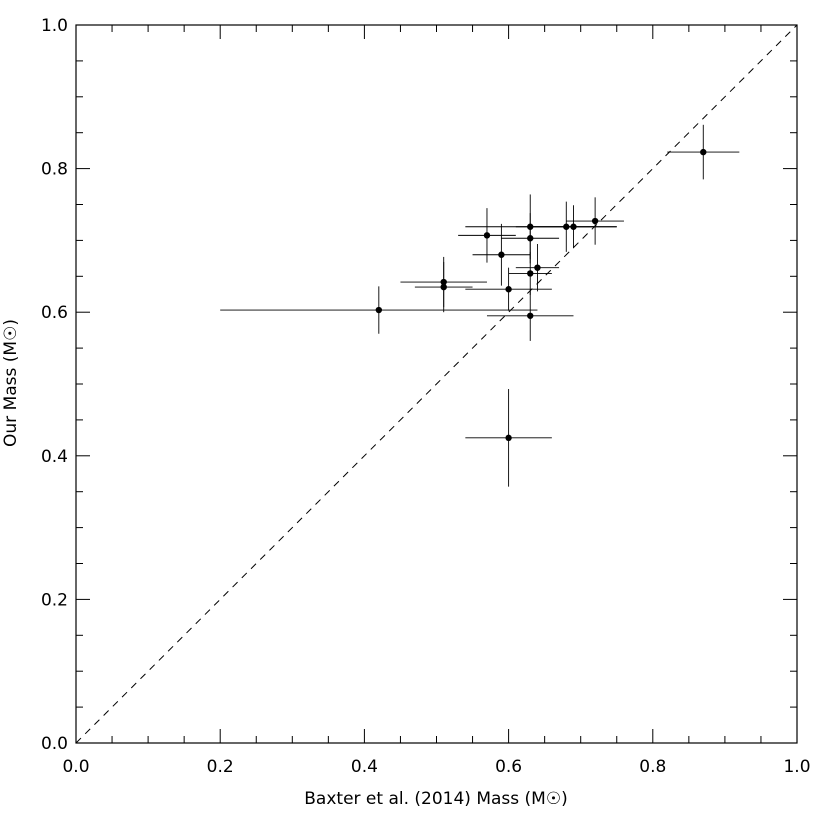 Image resolution: width=822 pixels, height=814 pixels. What do you see at coordinates (54, 313) in the screenshot?
I see `y-tick-label: 0.6` at bounding box center [54, 313].